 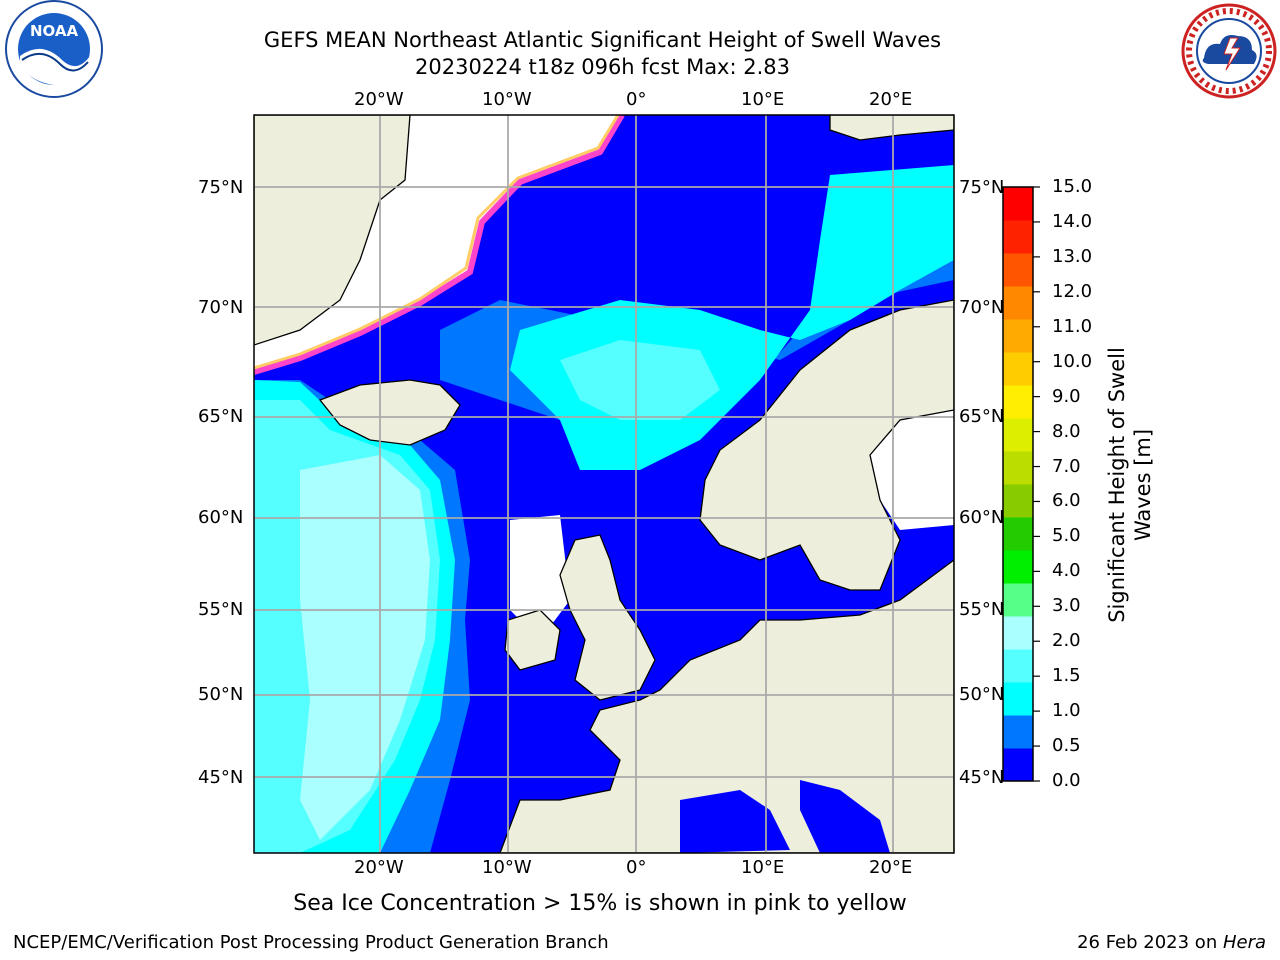 I want to click on colorbar-tick-label: 10.0, so click(x=1072, y=361).